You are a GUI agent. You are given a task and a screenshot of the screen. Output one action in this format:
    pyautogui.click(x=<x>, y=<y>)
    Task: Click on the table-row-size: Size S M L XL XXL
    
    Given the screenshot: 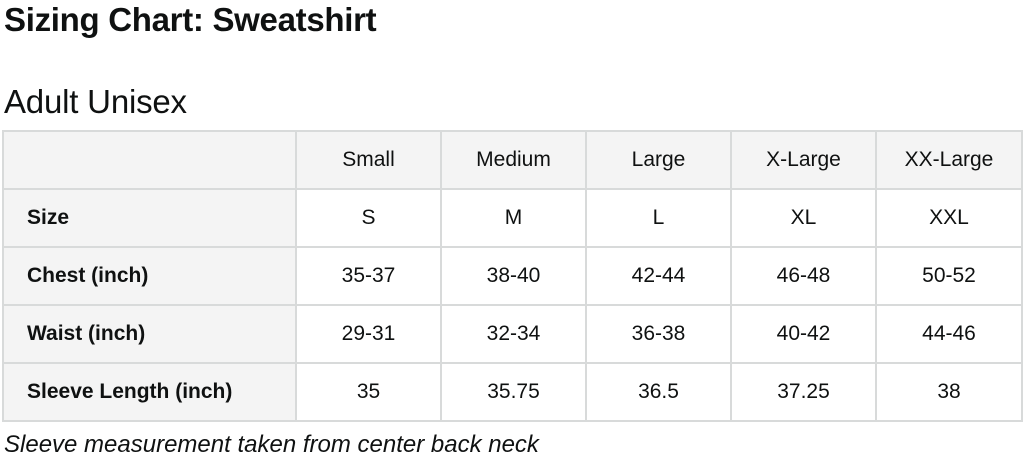 What is the action you would take?
    pyautogui.click(x=512, y=218)
    